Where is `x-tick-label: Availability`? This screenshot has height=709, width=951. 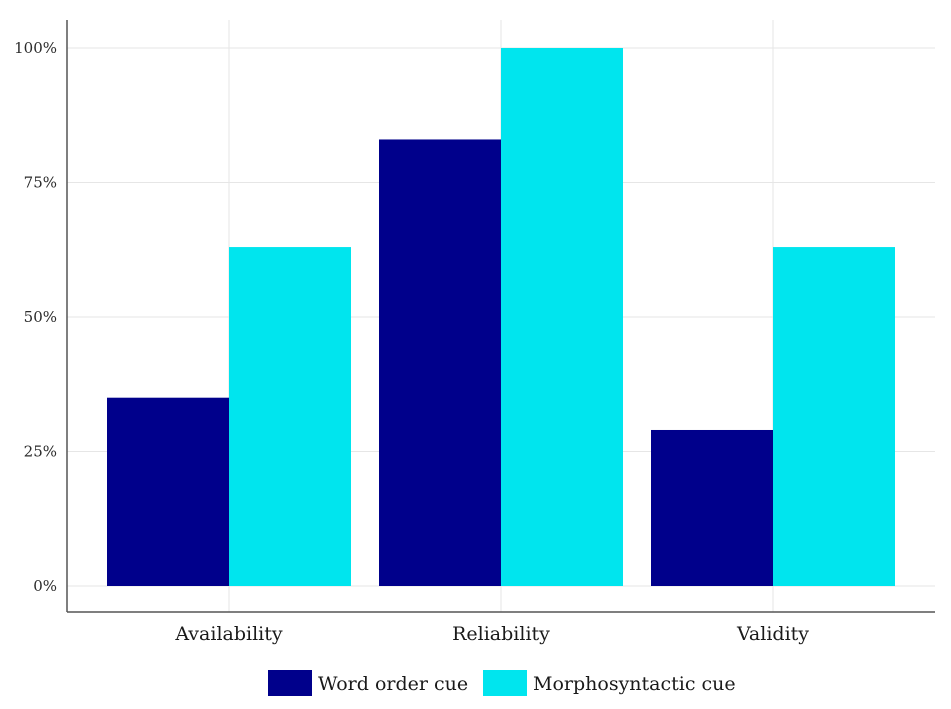 x-tick-label: Availability is located at coordinates (228, 634).